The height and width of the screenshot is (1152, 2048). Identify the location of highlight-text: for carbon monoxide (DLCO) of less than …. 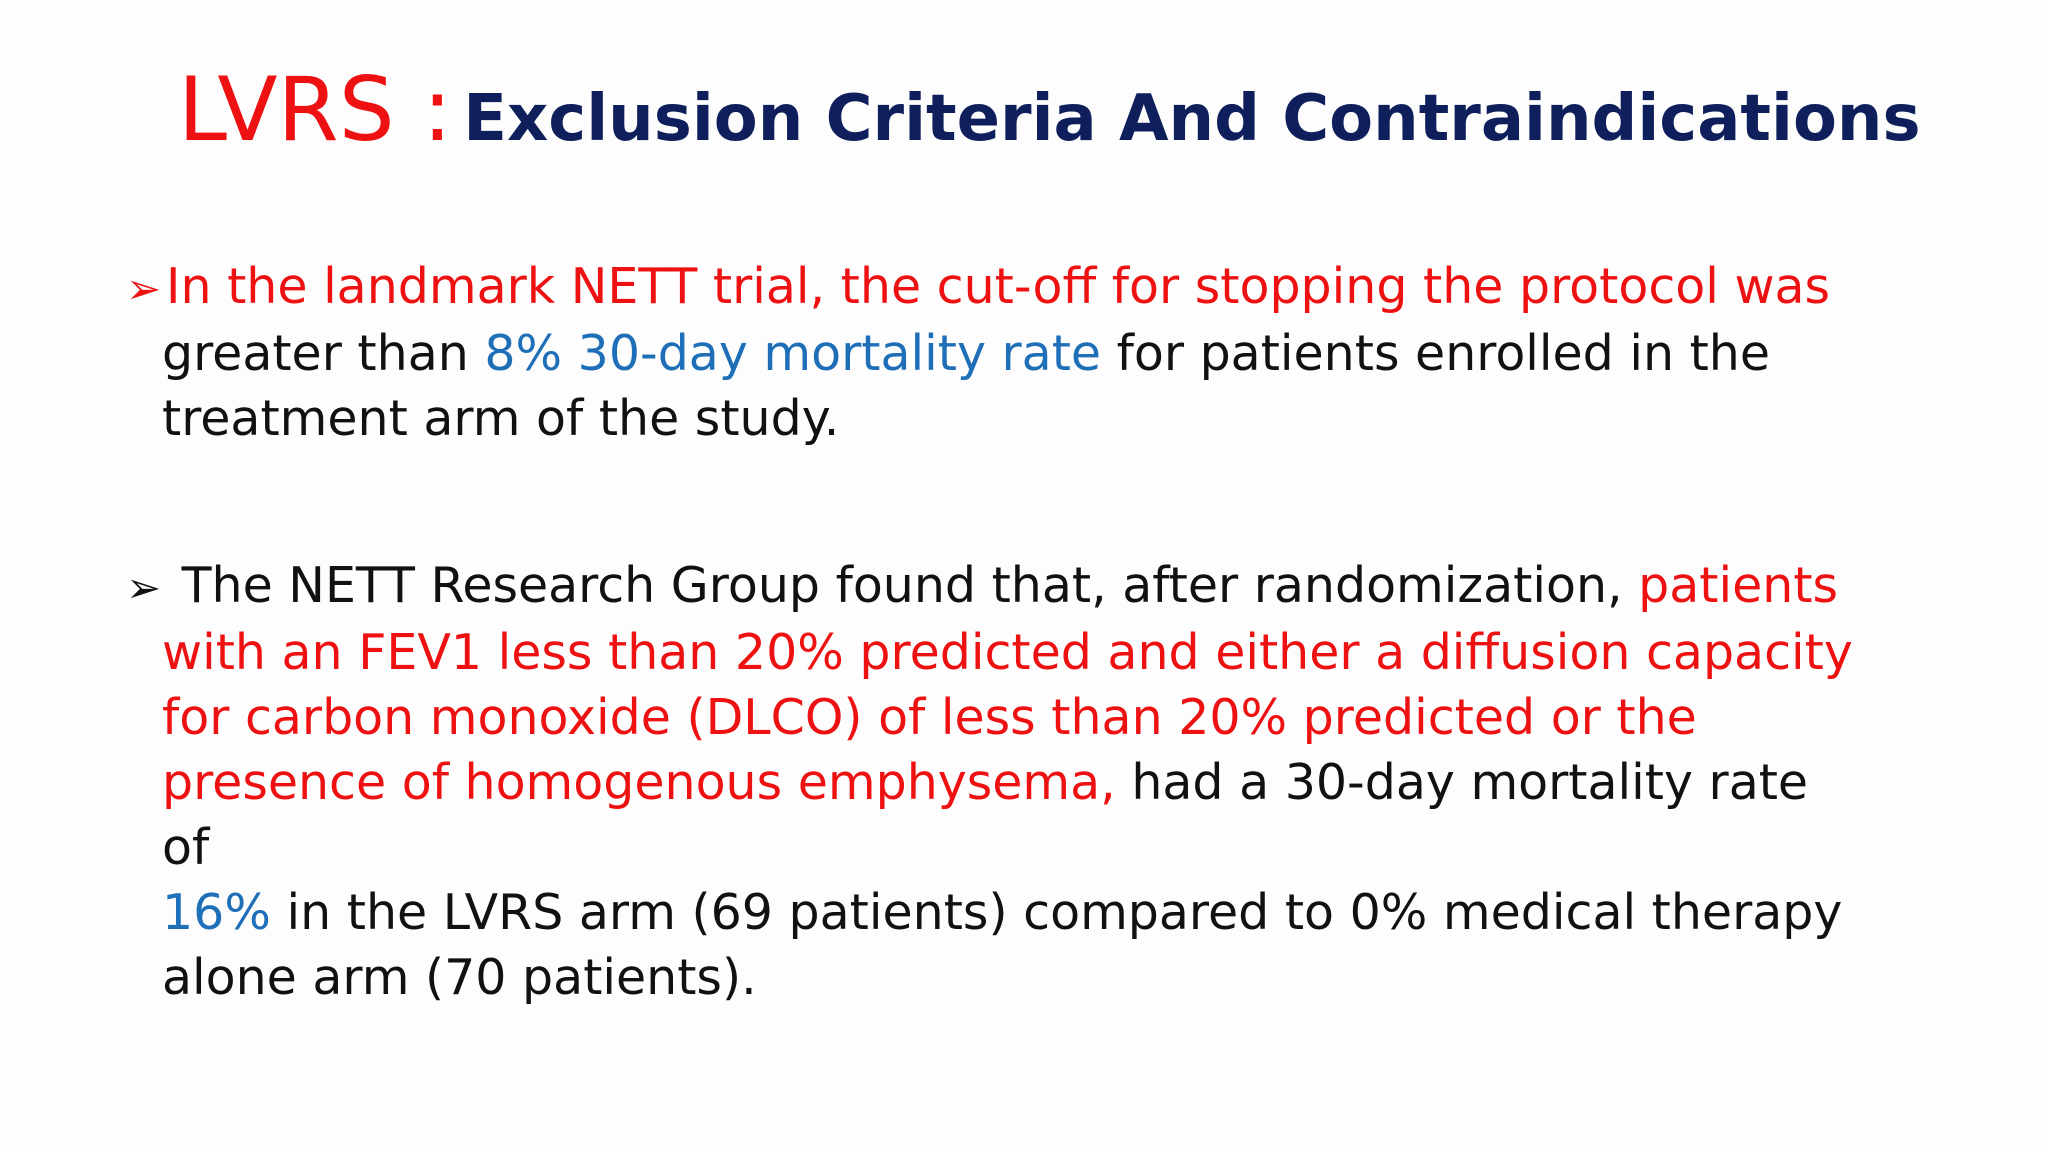
(929, 717).